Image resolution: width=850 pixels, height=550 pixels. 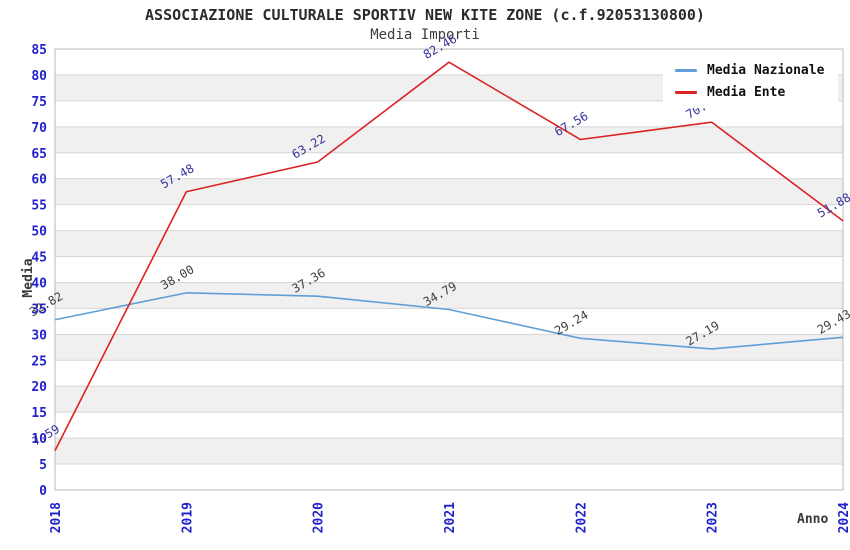 What do you see at coordinates (766, 70) in the screenshot?
I see `legend-label-media-nazionale: Media Nazionale` at bounding box center [766, 70].